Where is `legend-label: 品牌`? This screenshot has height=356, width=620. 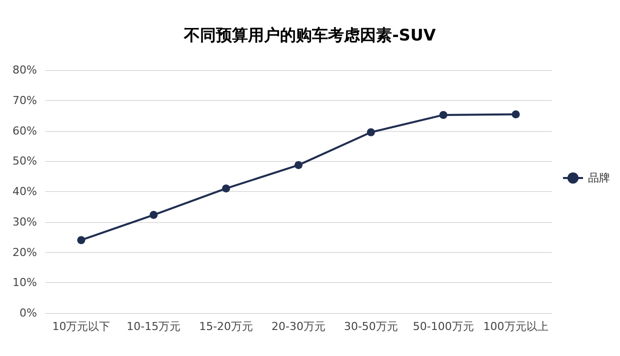 legend-label: 品牌 is located at coordinates (599, 178).